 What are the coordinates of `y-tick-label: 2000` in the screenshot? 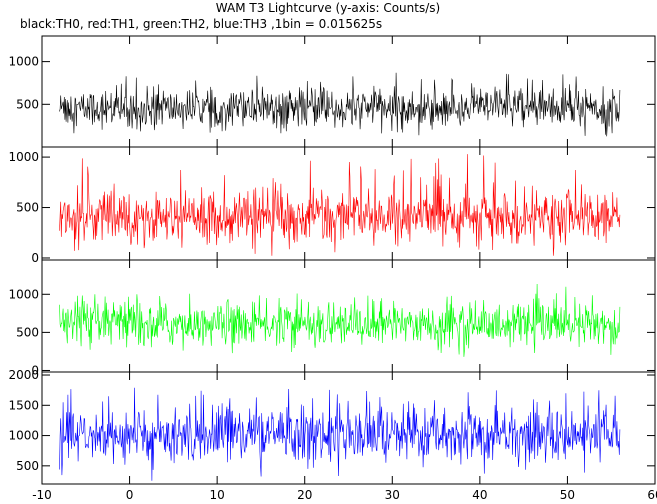 It's located at (23, 375).